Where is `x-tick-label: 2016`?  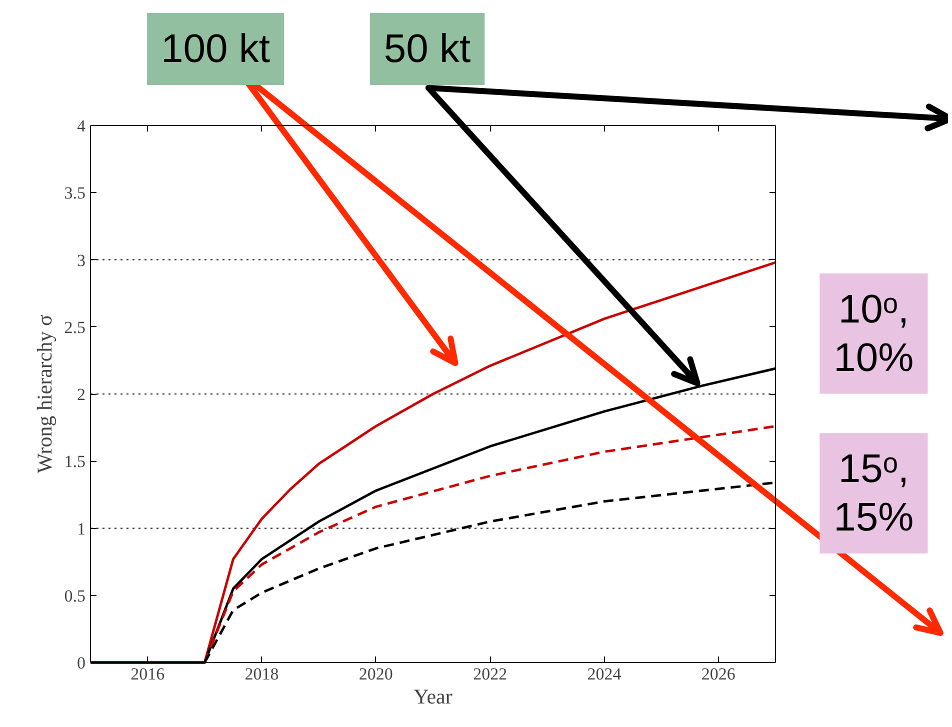
x-tick-label: 2016 is located at coordinates (147, 674).